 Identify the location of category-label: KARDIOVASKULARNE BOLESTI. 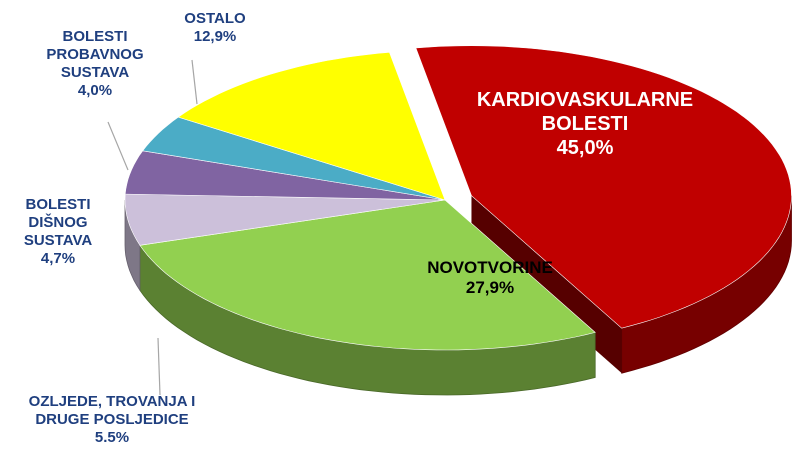
(585, 112).